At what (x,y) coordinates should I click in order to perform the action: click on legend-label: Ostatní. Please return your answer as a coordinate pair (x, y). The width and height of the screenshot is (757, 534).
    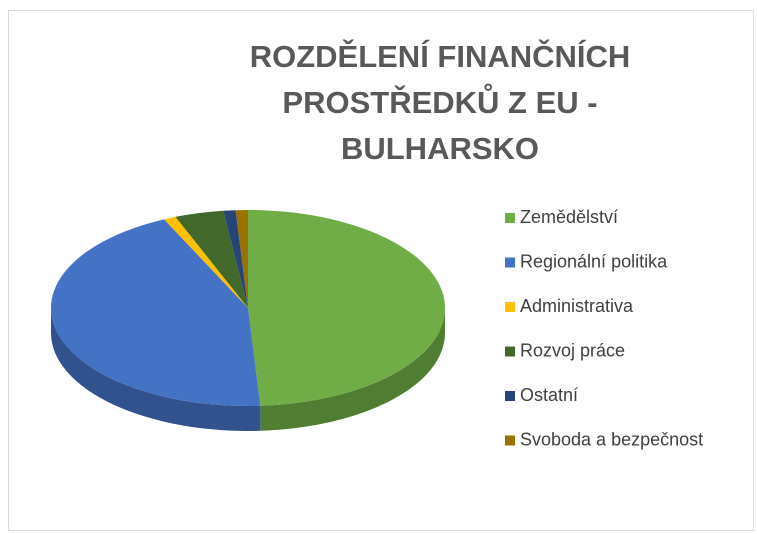
    Looking at the image, I should click on (549, 395).